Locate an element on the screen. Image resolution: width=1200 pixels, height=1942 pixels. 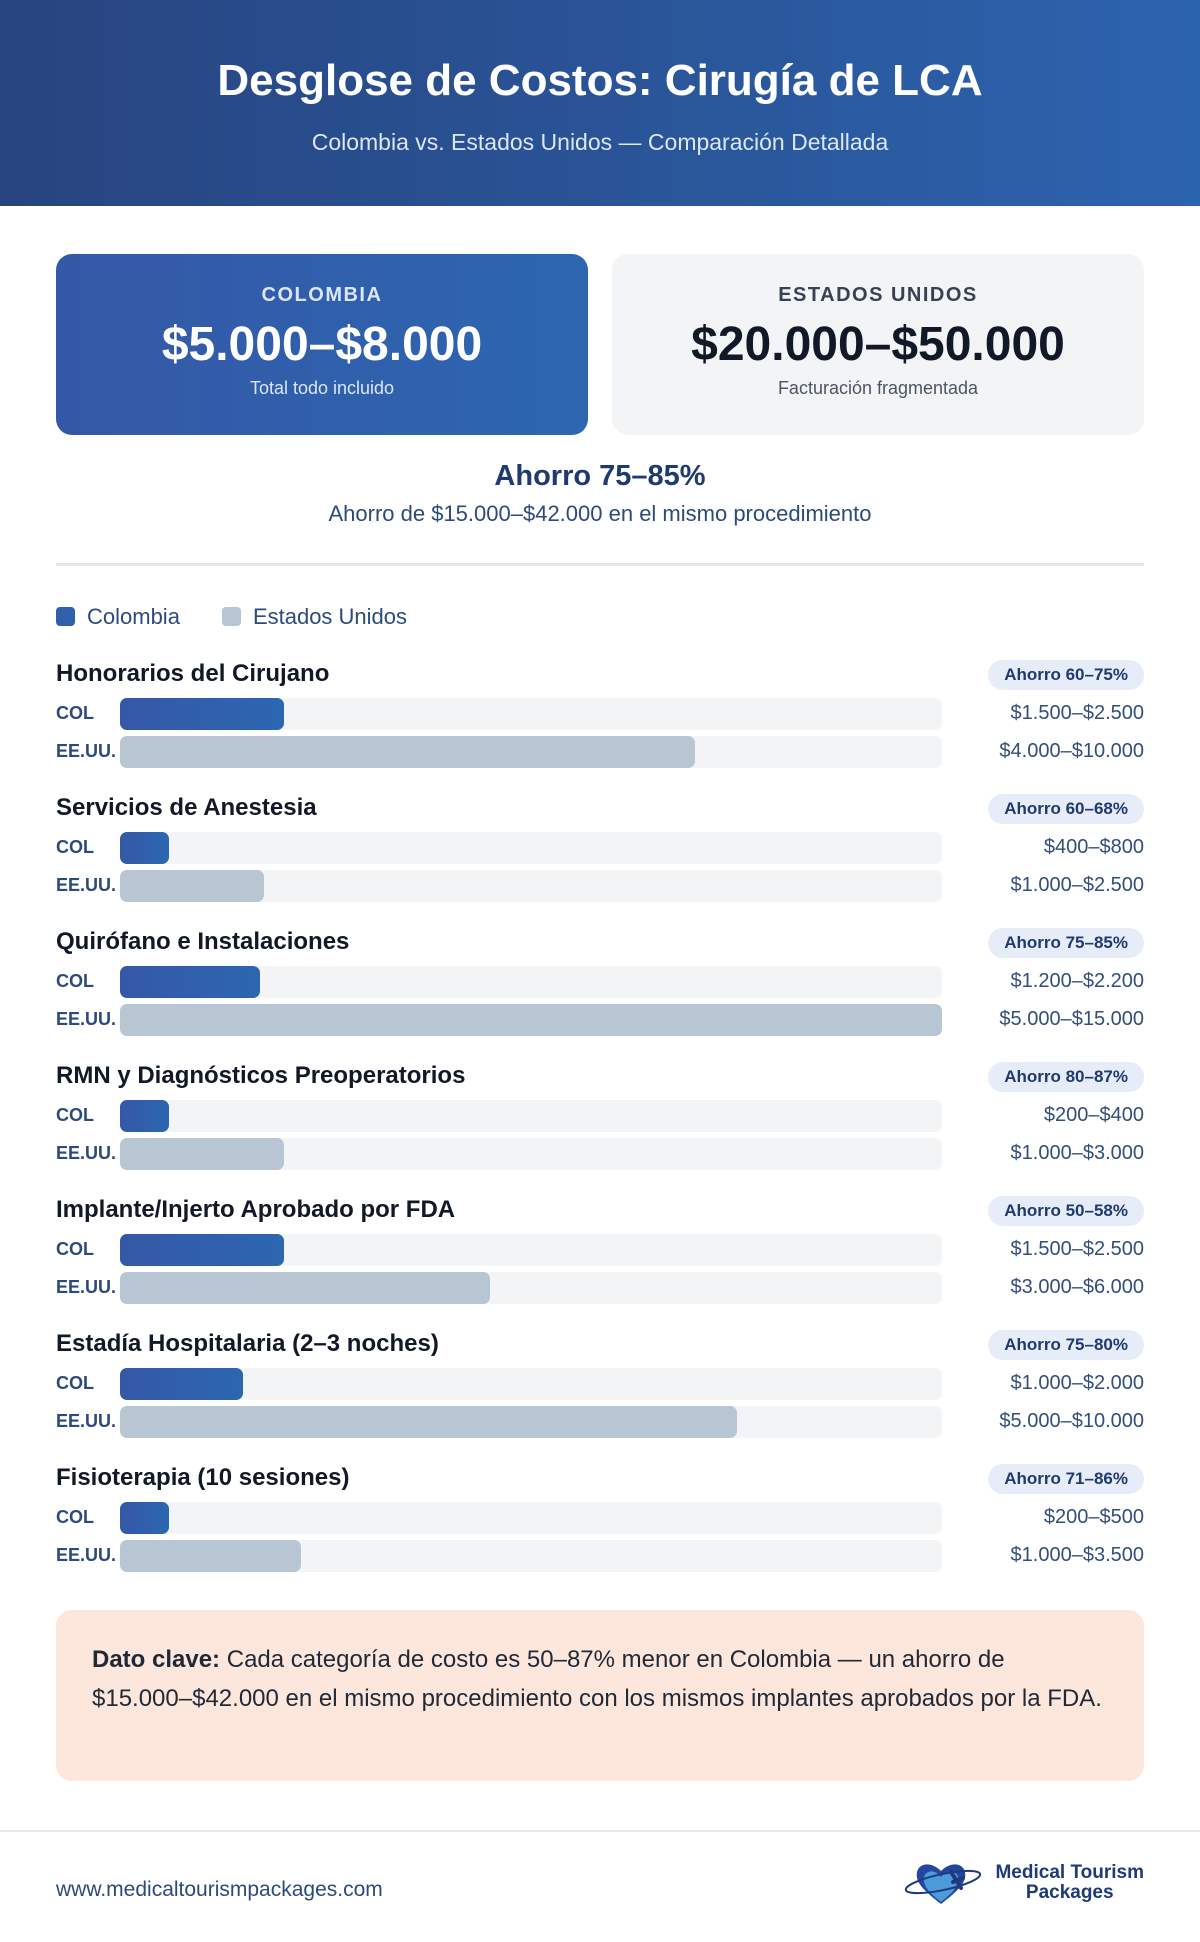
colombia-row: COL $200–$400 is located at coordinates (600, 1116).